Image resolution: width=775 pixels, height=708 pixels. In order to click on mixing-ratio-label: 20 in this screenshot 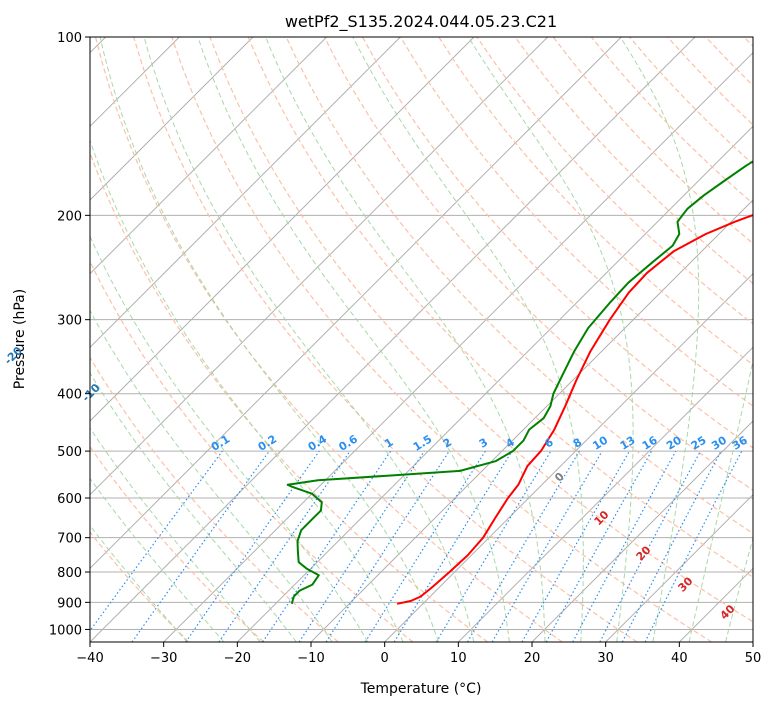, I will do `click(674, 442)`.